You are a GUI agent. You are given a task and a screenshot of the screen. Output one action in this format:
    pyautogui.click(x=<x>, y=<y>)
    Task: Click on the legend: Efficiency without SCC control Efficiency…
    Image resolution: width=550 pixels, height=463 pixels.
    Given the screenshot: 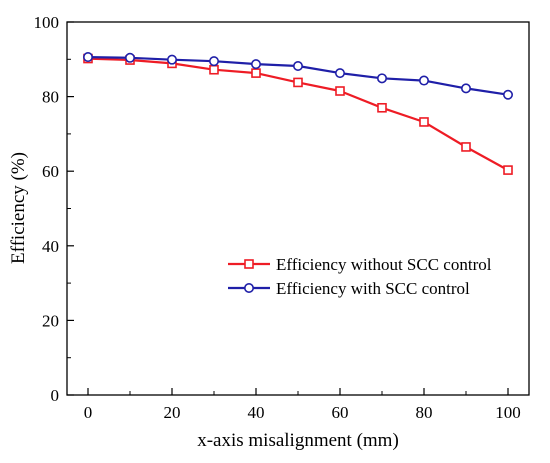 What is the action you would take?
    pyautogui.click(x=360, y=276)
    